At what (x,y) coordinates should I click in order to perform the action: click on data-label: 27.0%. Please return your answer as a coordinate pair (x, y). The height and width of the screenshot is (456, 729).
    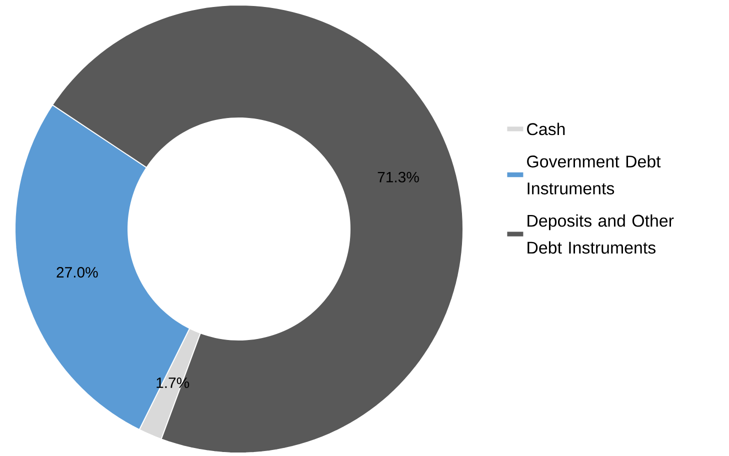
    Looking at the image, I should click on (77, 272).